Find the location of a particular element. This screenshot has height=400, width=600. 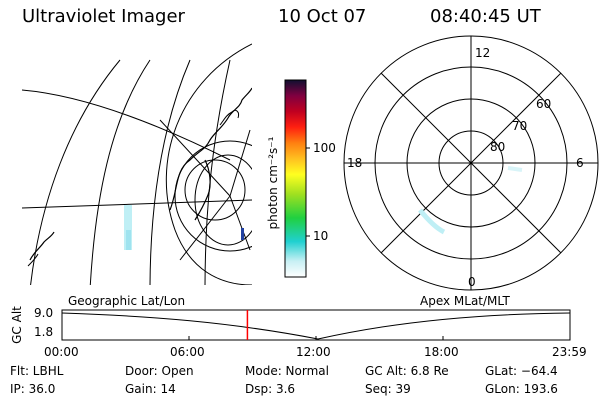

timeline-y-tick-top: 9.0 is located at coordinates (44, 313).